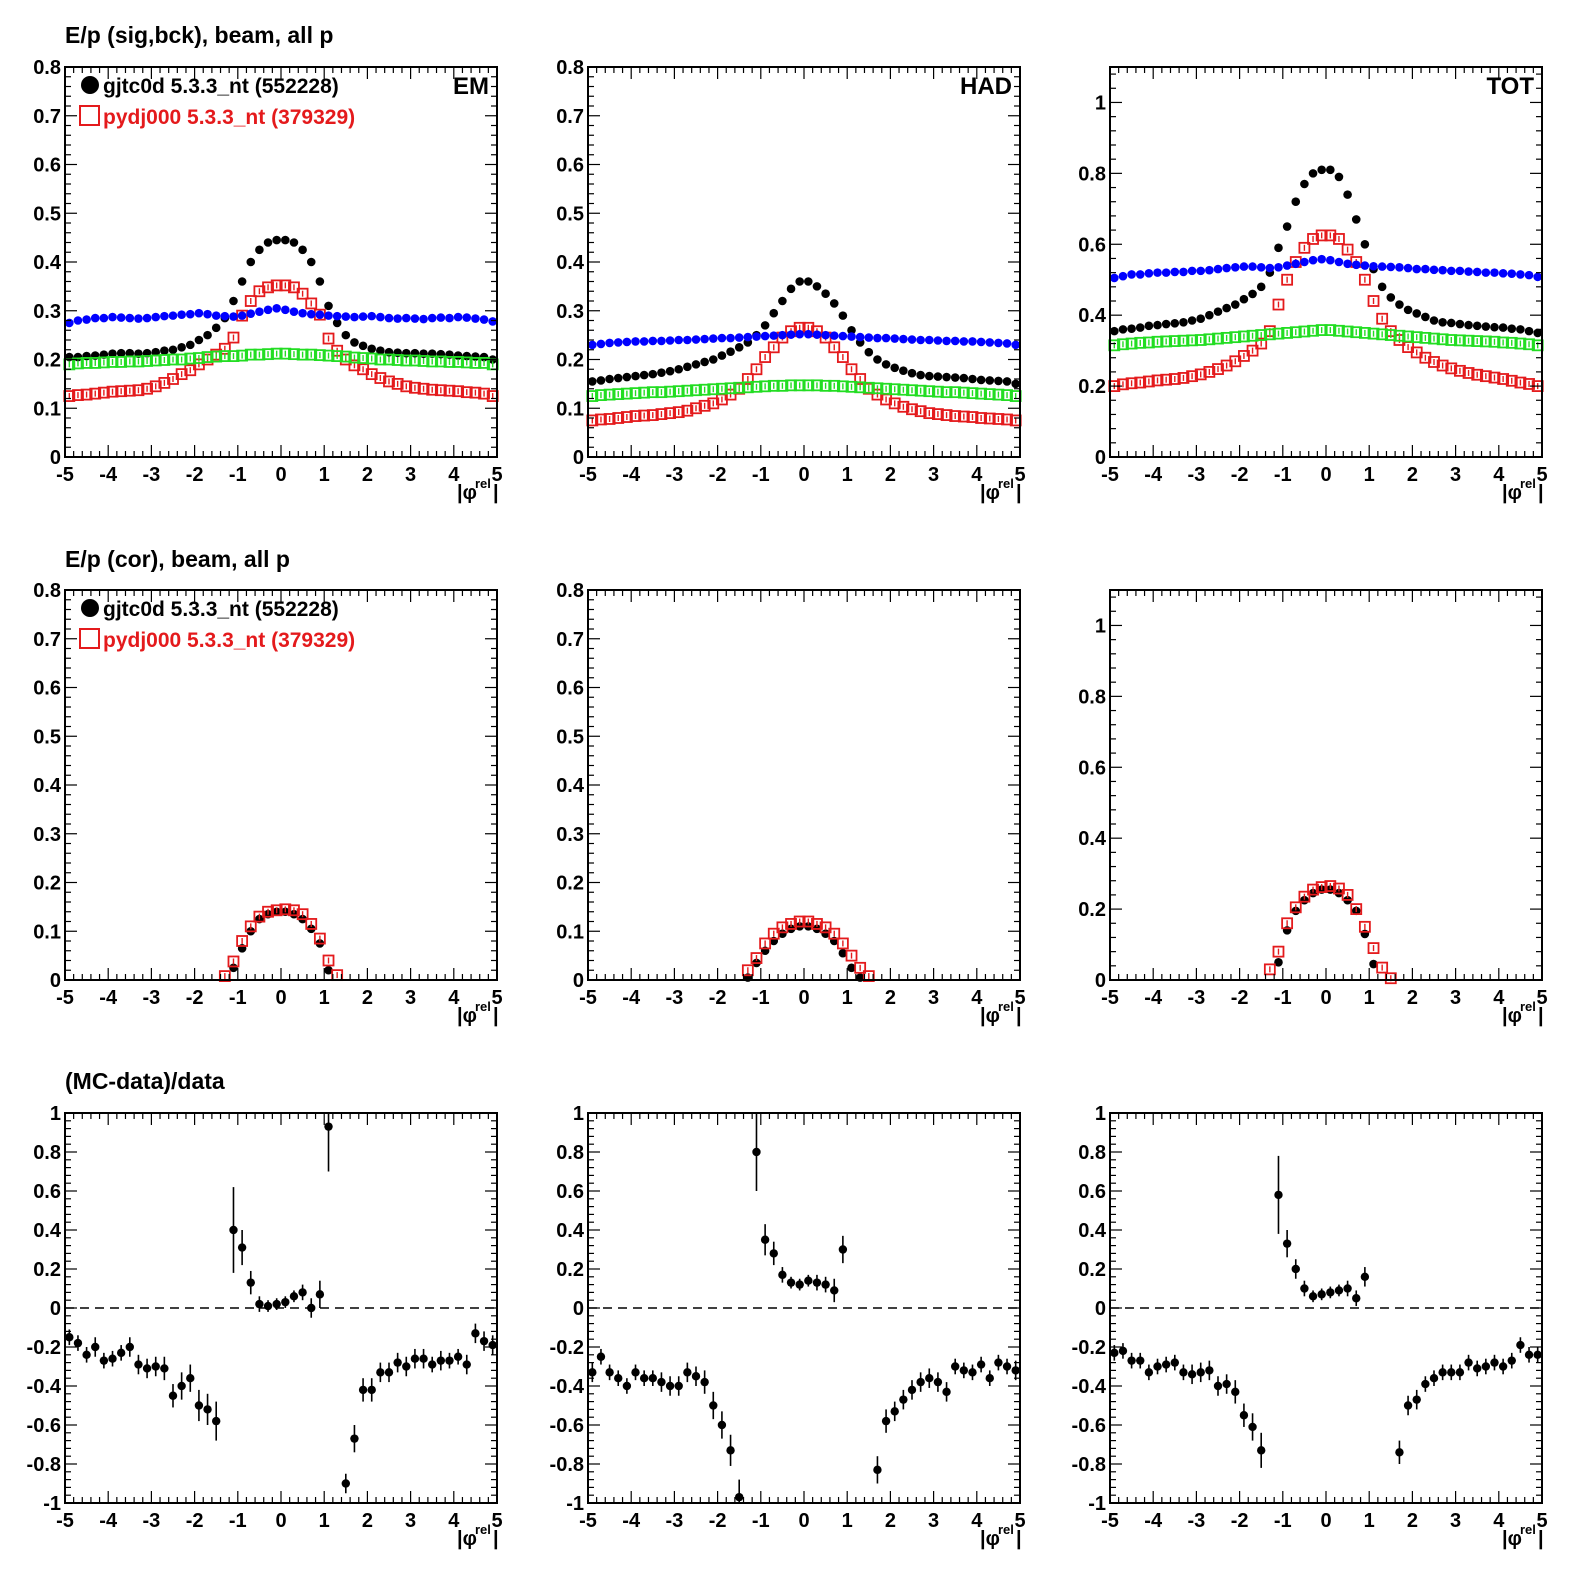  Describe the element at coordinates (44, 1348) in the screenshot. I see `y-tick-label: -0.2` at that location.